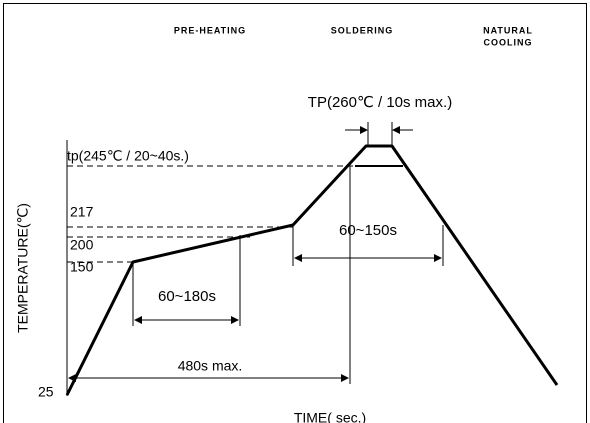 The image size is (590, 423). What do you see at coordinates (210, 30) in the screenshot?
I see `phase-label: PRE-HEATING` at bounding box center [210, 30].